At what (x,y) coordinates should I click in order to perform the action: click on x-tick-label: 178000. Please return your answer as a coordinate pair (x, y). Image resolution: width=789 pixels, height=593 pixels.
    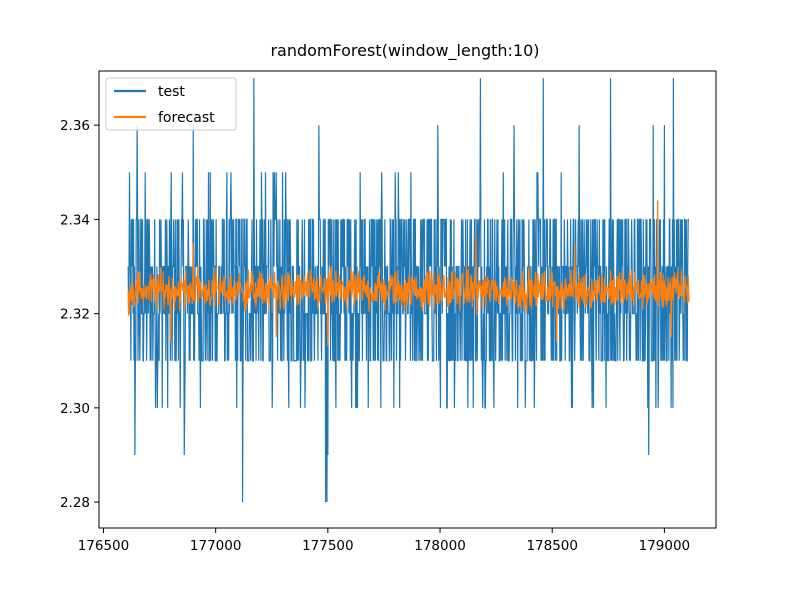
    Looking at the image, I should click on (440, 546).